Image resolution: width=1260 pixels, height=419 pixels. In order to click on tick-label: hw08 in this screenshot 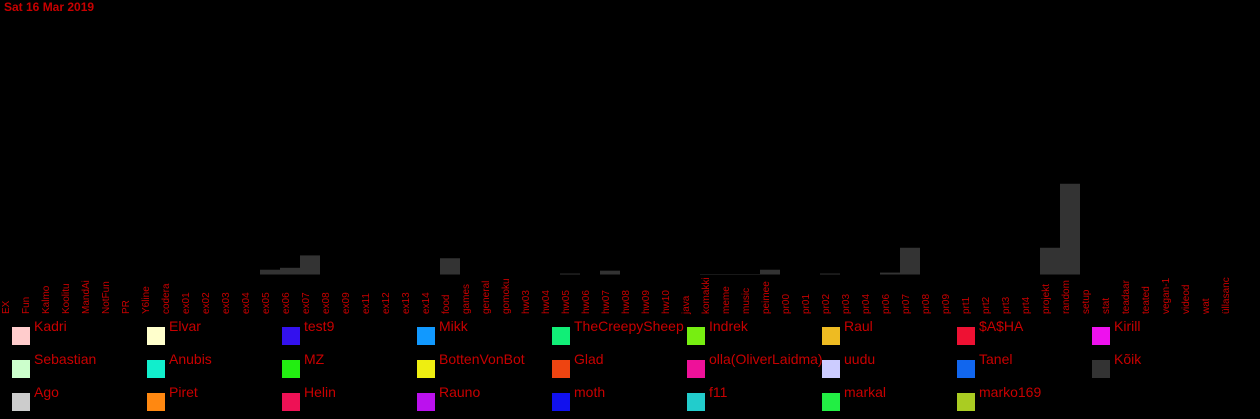, I will do `click(626, 302)`.